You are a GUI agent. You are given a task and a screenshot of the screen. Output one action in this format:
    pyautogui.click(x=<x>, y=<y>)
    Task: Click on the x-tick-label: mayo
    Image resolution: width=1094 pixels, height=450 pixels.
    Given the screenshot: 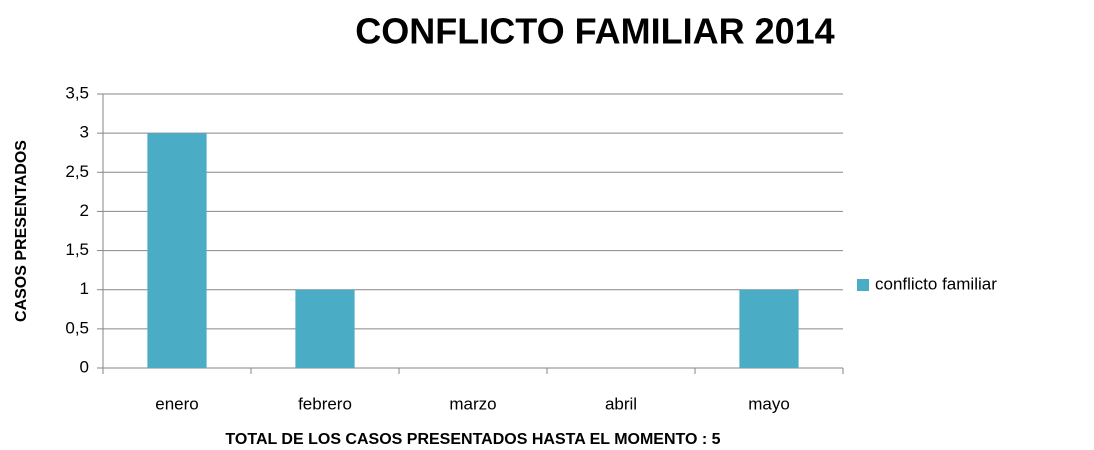 What is the action you would take?
    pyautogui.click(x=769, y=403)
    